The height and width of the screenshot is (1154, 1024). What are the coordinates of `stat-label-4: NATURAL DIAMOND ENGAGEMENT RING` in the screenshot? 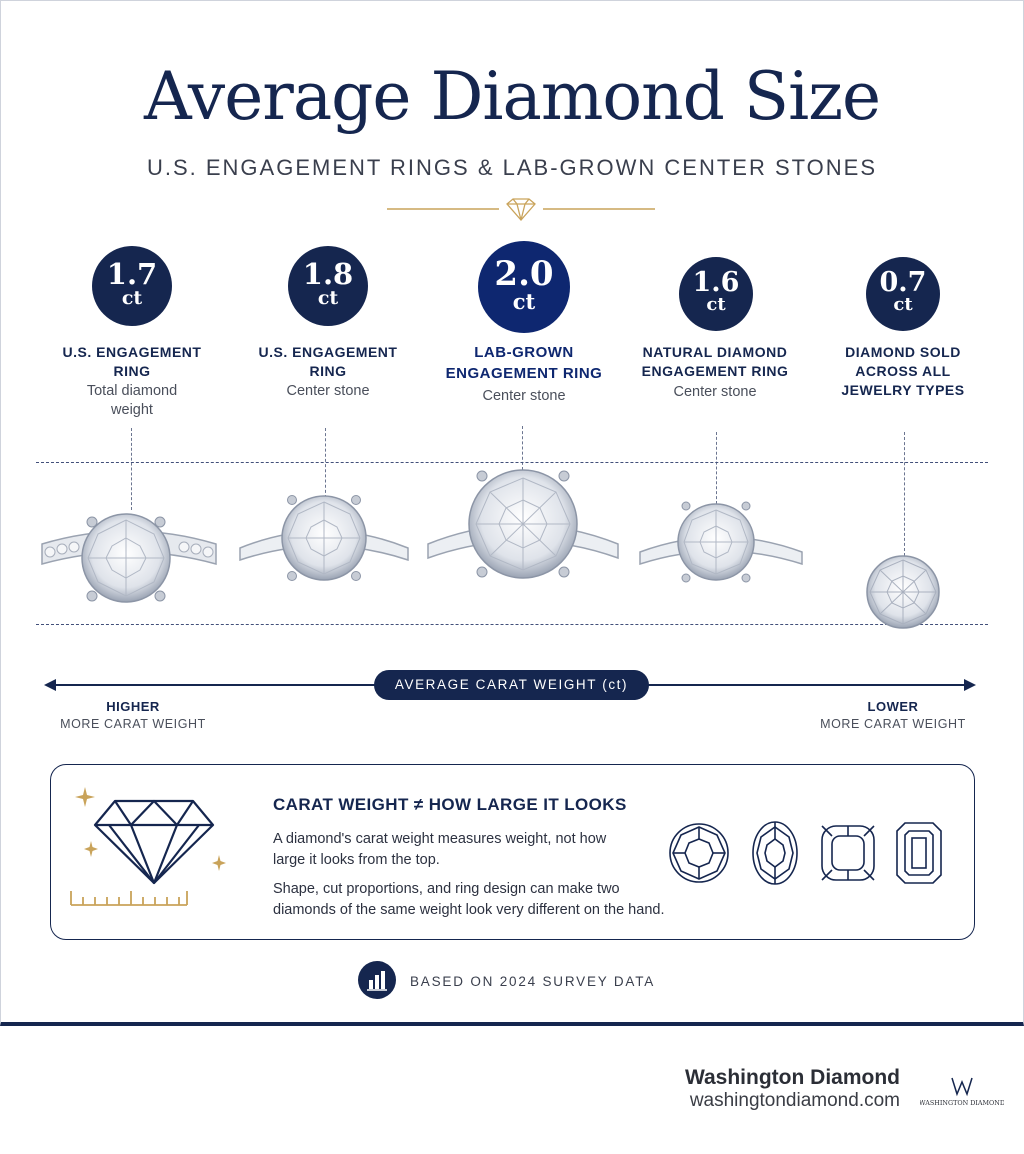 It's located at (715, 361).